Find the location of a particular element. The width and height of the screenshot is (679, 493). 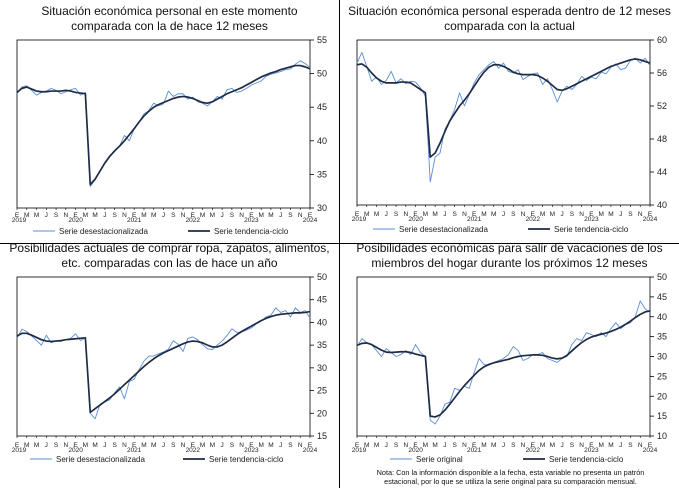

chart-title-line-2: etc. comparadas con las de hace un año is located at coordinates (169, 263).